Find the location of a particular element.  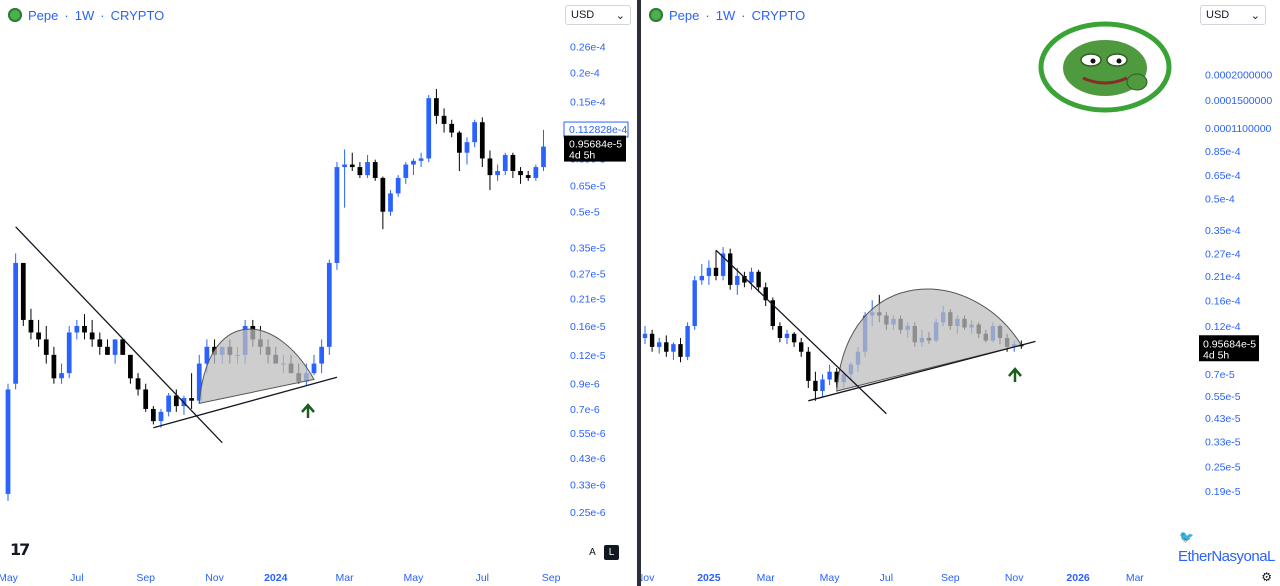

support-trendline is located at coordinates (922, 371).